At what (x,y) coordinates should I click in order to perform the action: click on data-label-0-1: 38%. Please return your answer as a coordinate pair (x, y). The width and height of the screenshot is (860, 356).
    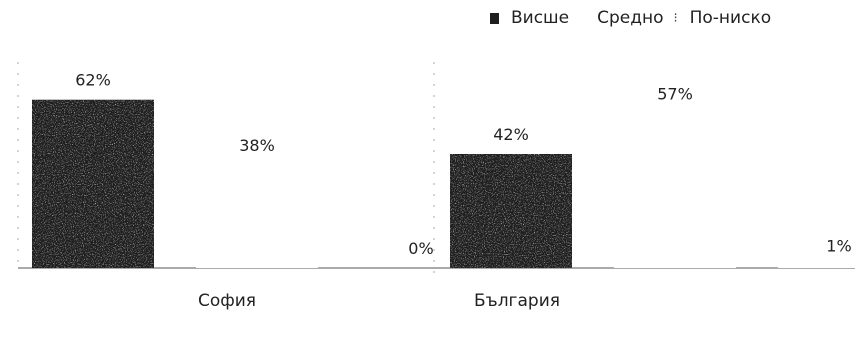
    Looking at the image, I should click on (257, 145).